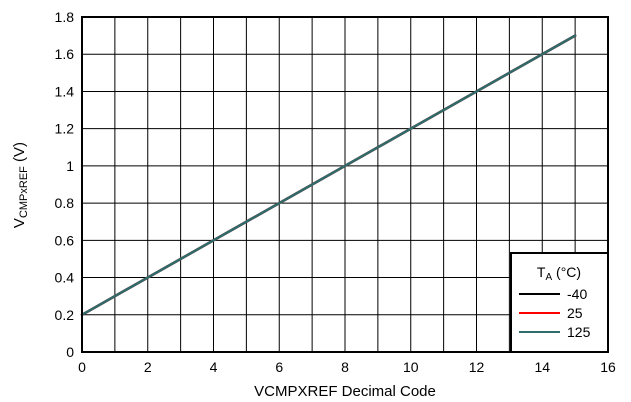 This screenshot has width=631, height=402. Describe the element at coordinates (65, 184) in the screenshot. I see `y-tick-labels: 0 0.2 0.4 0.6 0.8 1 1.2 1.4 1.6 1.8` at that location.